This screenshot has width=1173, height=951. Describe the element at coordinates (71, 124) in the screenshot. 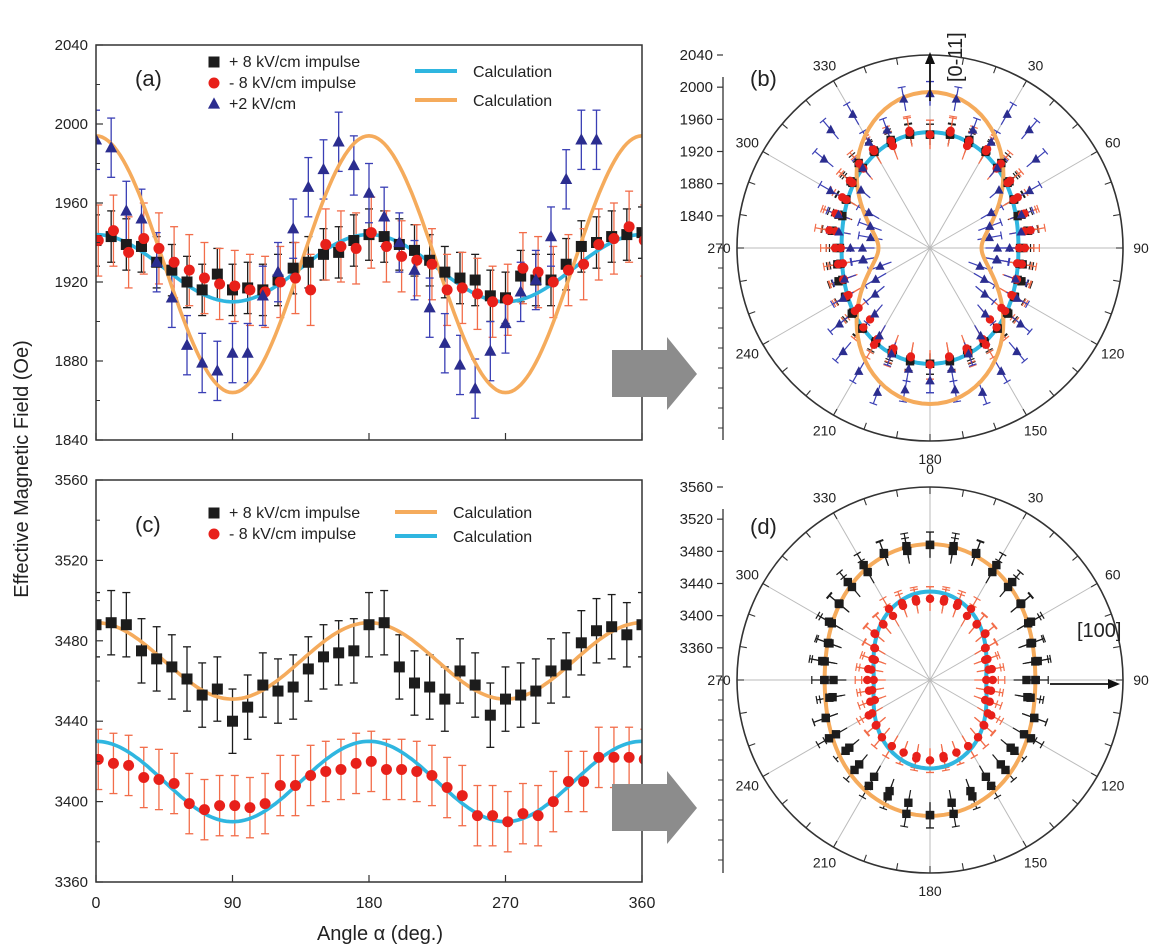

I see `panel-a-y-tick-label-4: 2000` at that location.